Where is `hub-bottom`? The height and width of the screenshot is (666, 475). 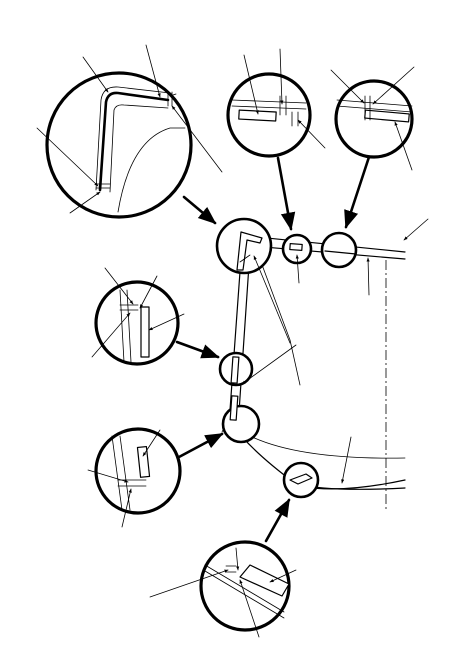
hub-bottom is located at coordinates (301, 480).